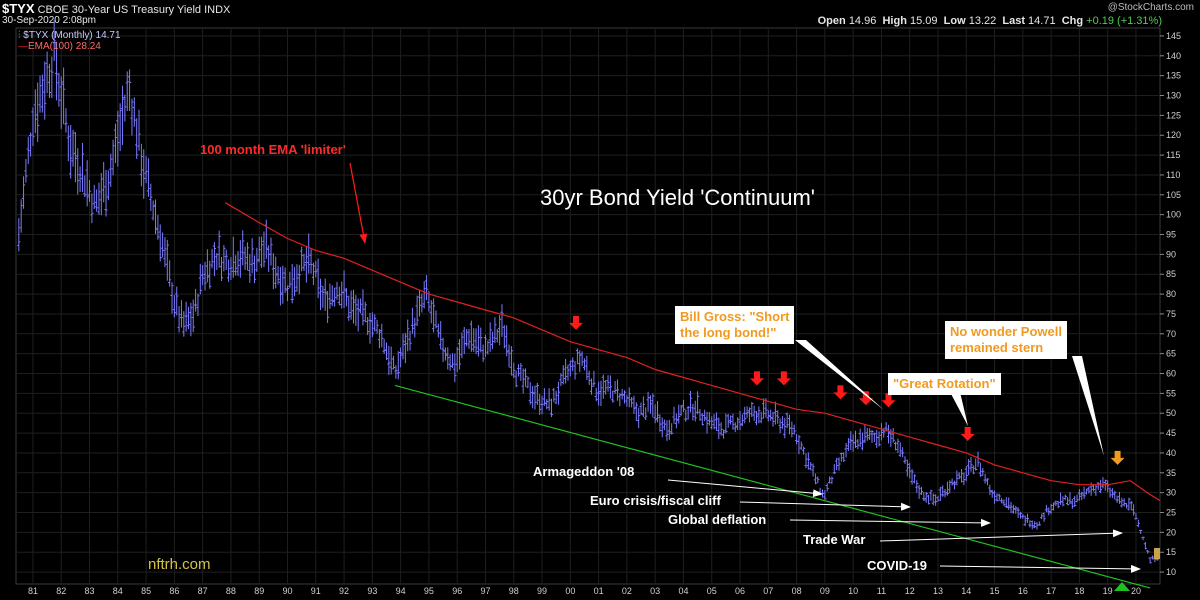 The width and height of the screenshot is (1200, 600). Describe the element at coordinates (1171, 393) in the screenshot. I see `y-tick-label: 55` at that location.